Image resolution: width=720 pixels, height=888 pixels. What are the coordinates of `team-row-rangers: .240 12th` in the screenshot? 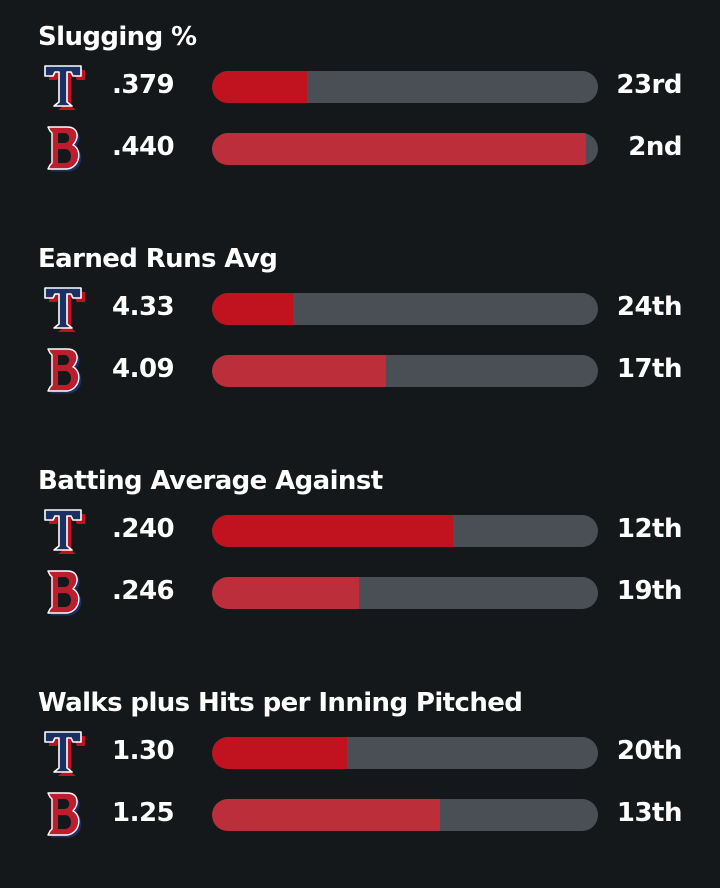 It's located at (360, 531).